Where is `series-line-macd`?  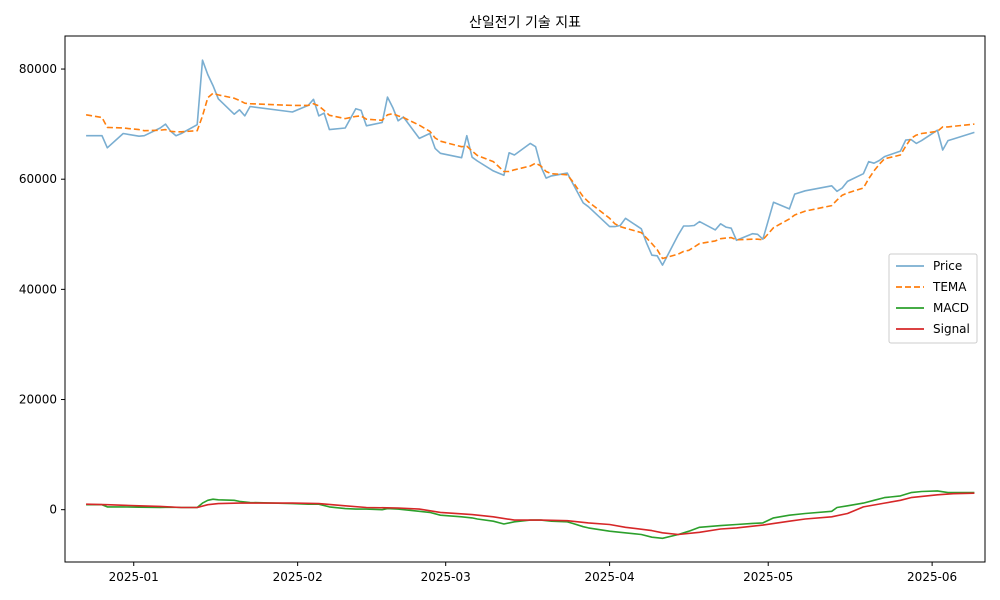
series-line-macd is located at coordinates (530, 515).